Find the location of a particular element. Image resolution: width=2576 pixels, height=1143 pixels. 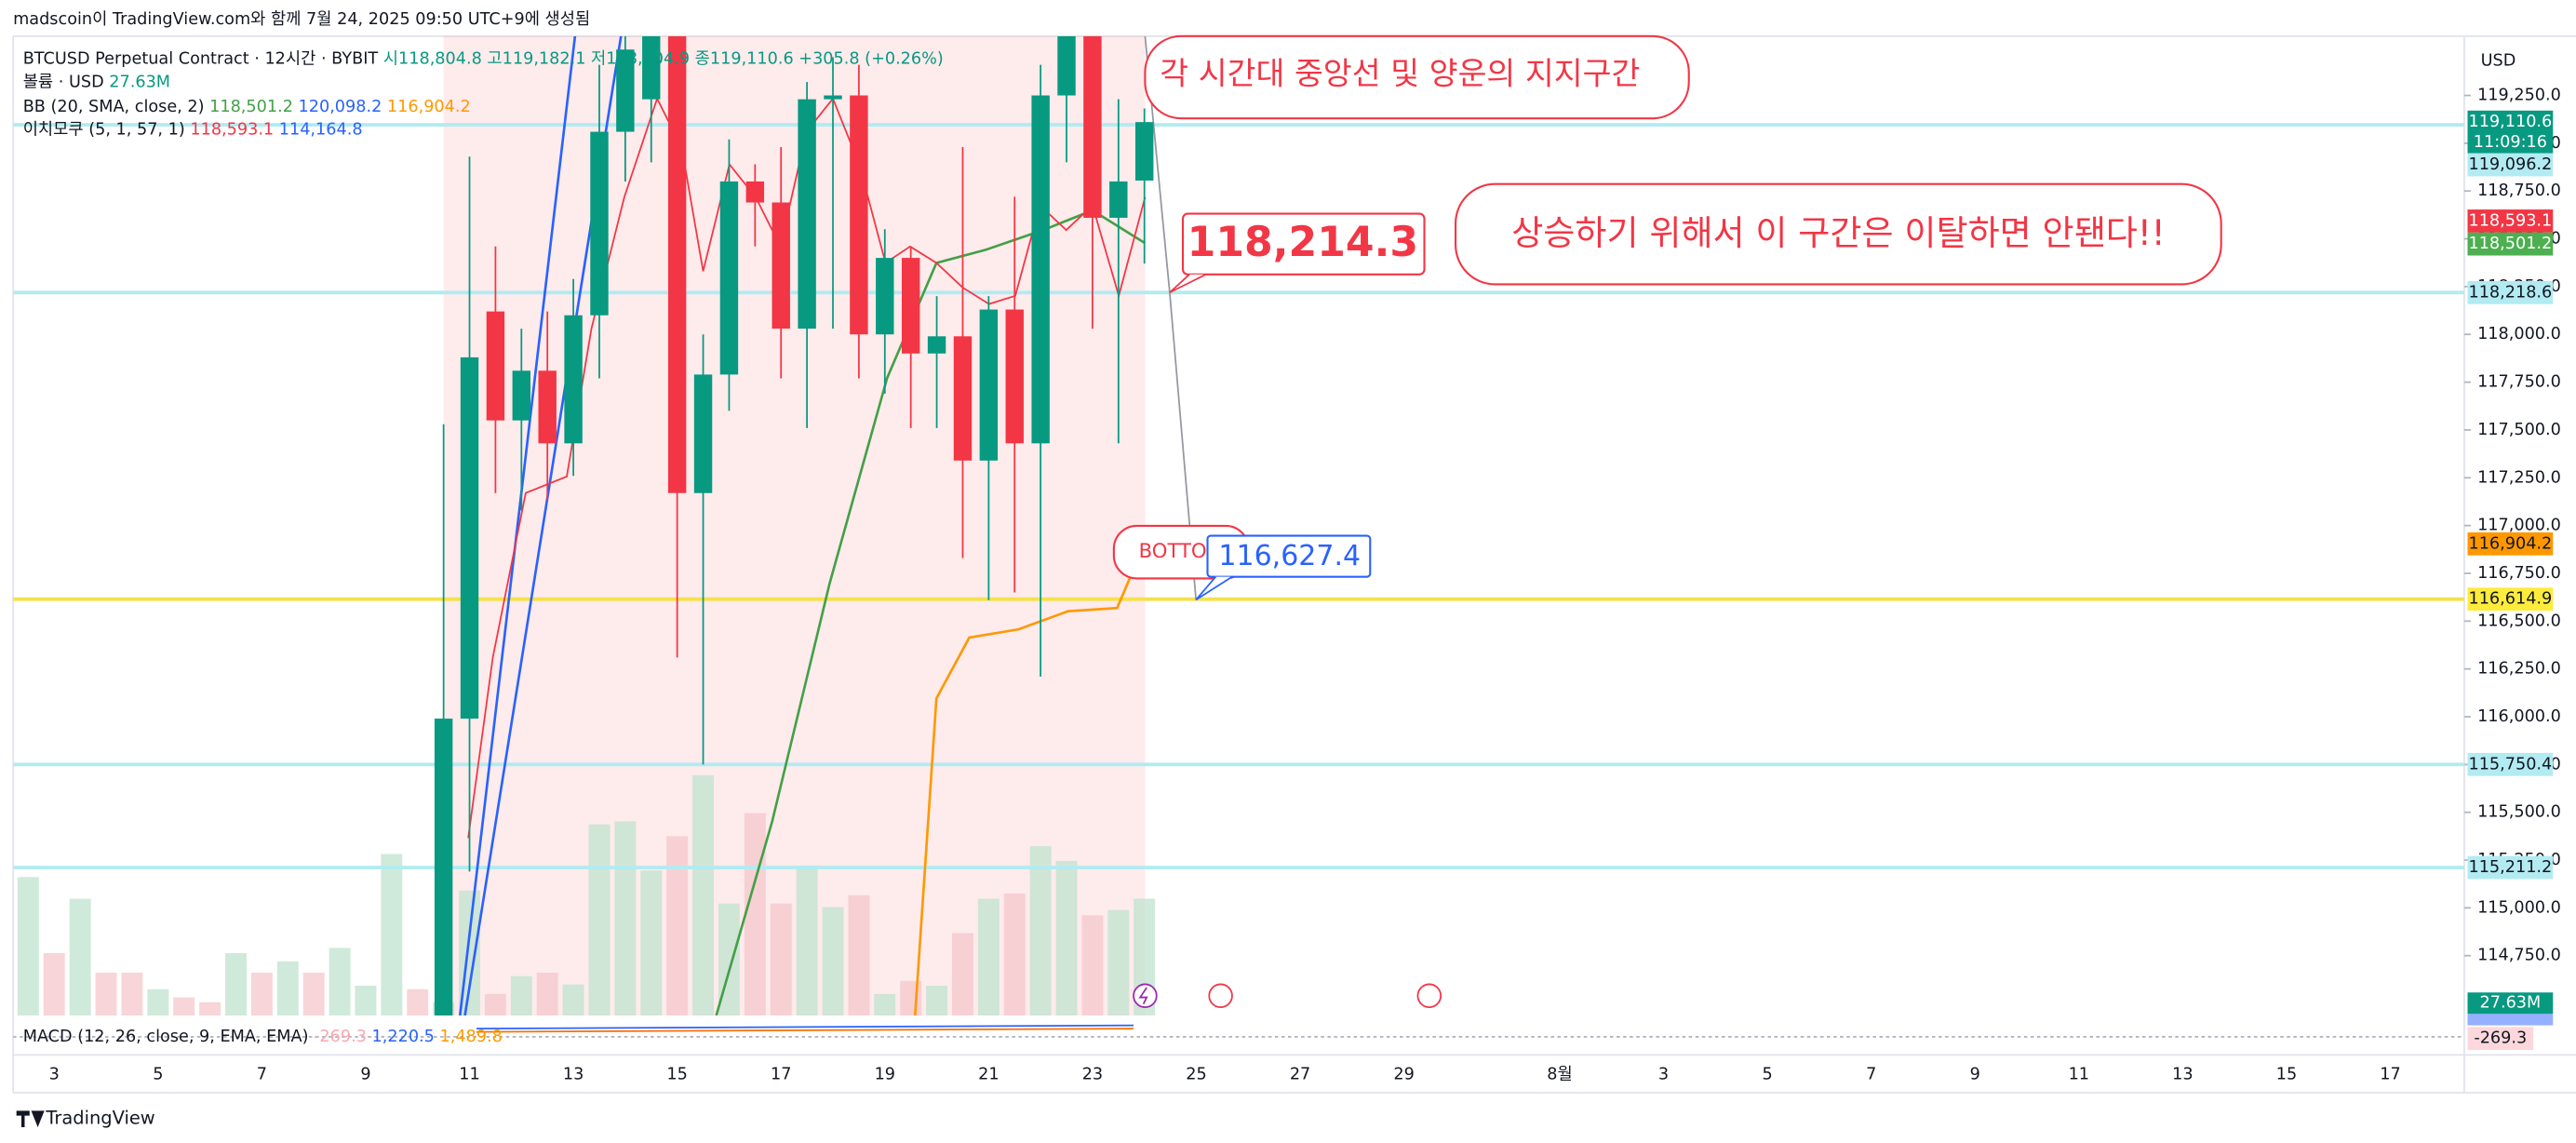

y-tick-label: 118,000.0 is located at coordinates (2519, 334).